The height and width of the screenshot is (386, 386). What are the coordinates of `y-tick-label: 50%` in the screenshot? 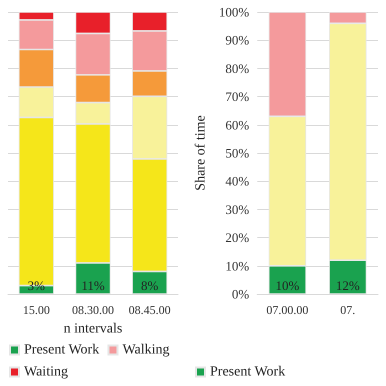 It's located at (237, 153).